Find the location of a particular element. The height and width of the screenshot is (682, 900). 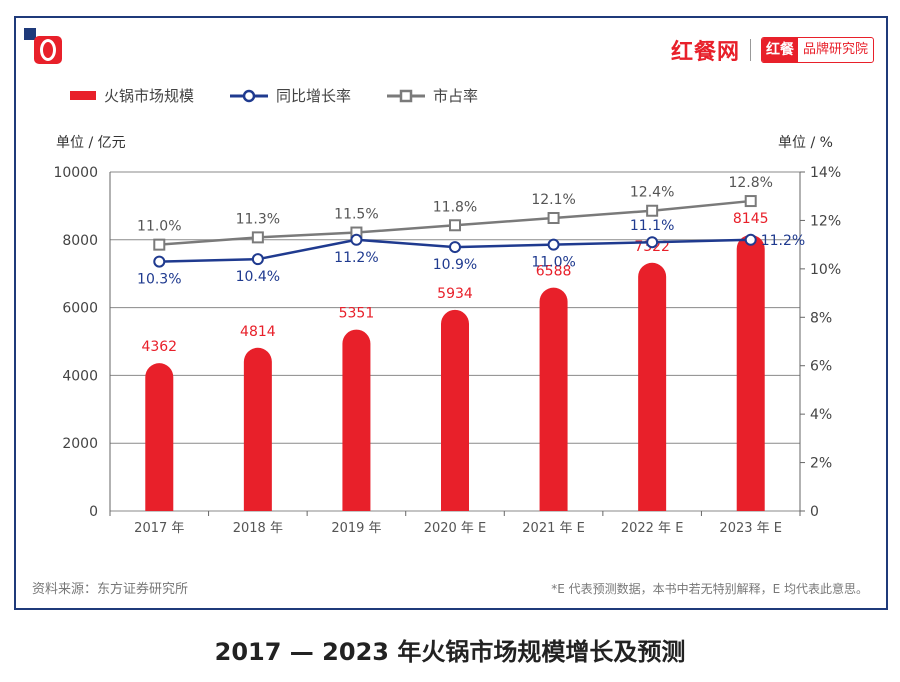

bar-value-label: 4362 is located at coordinates (159, 347).